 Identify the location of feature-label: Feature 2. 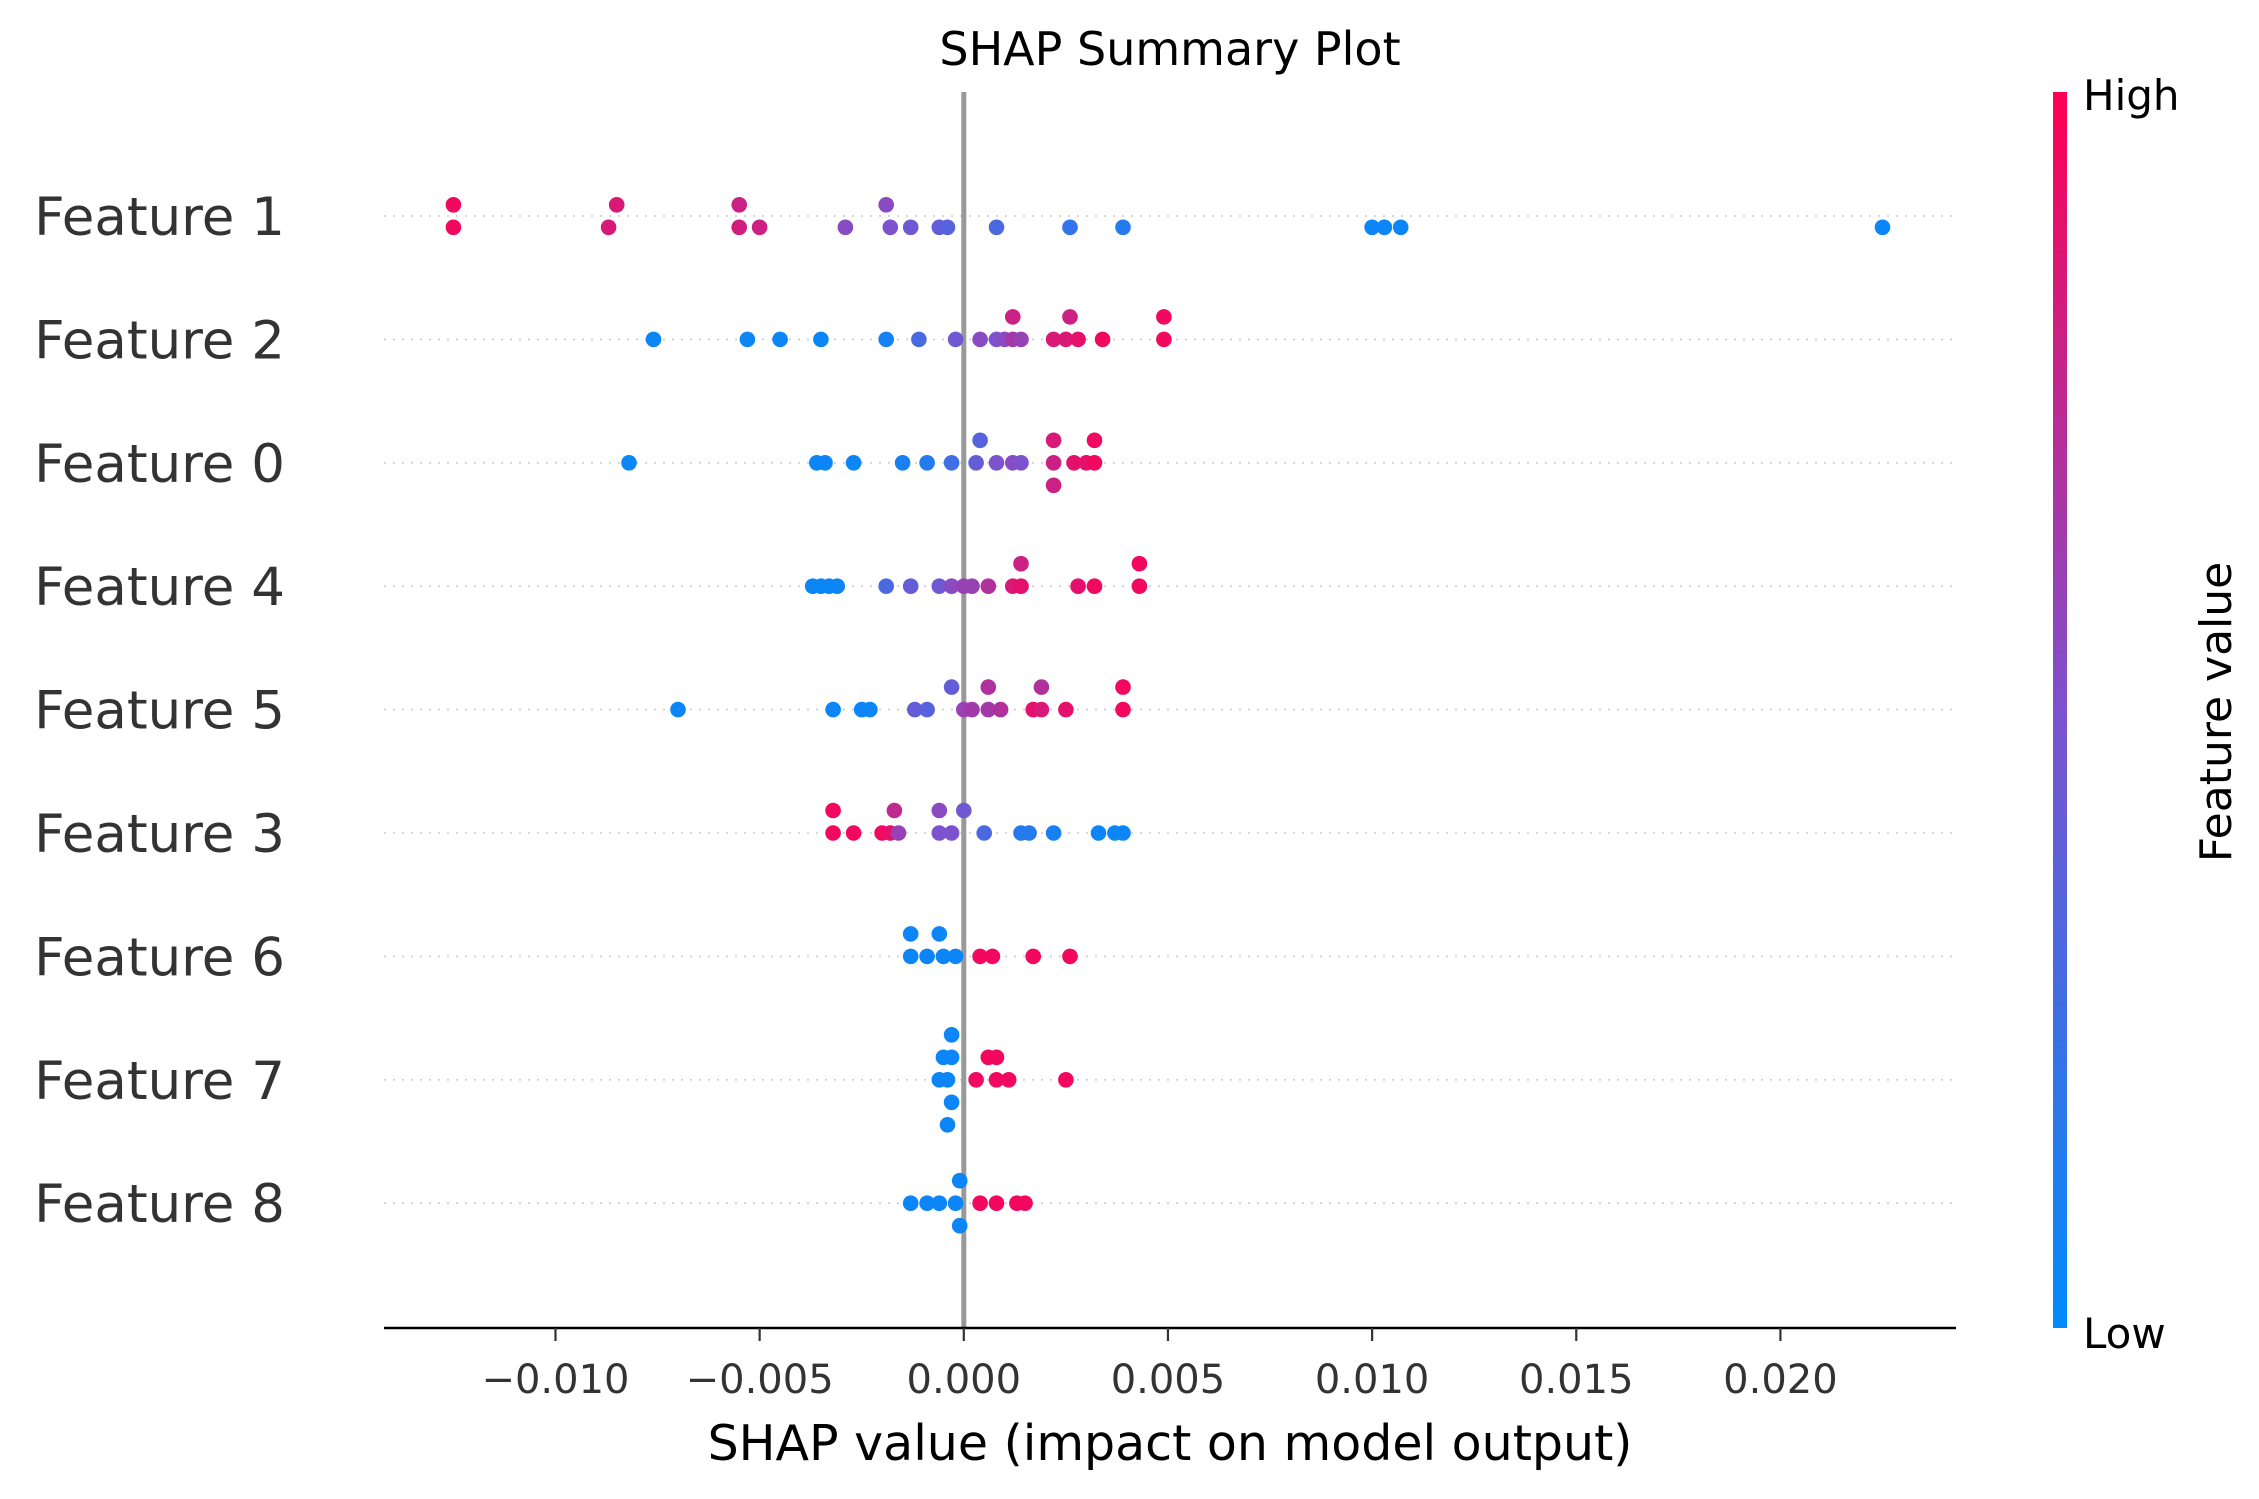
(159, 340).